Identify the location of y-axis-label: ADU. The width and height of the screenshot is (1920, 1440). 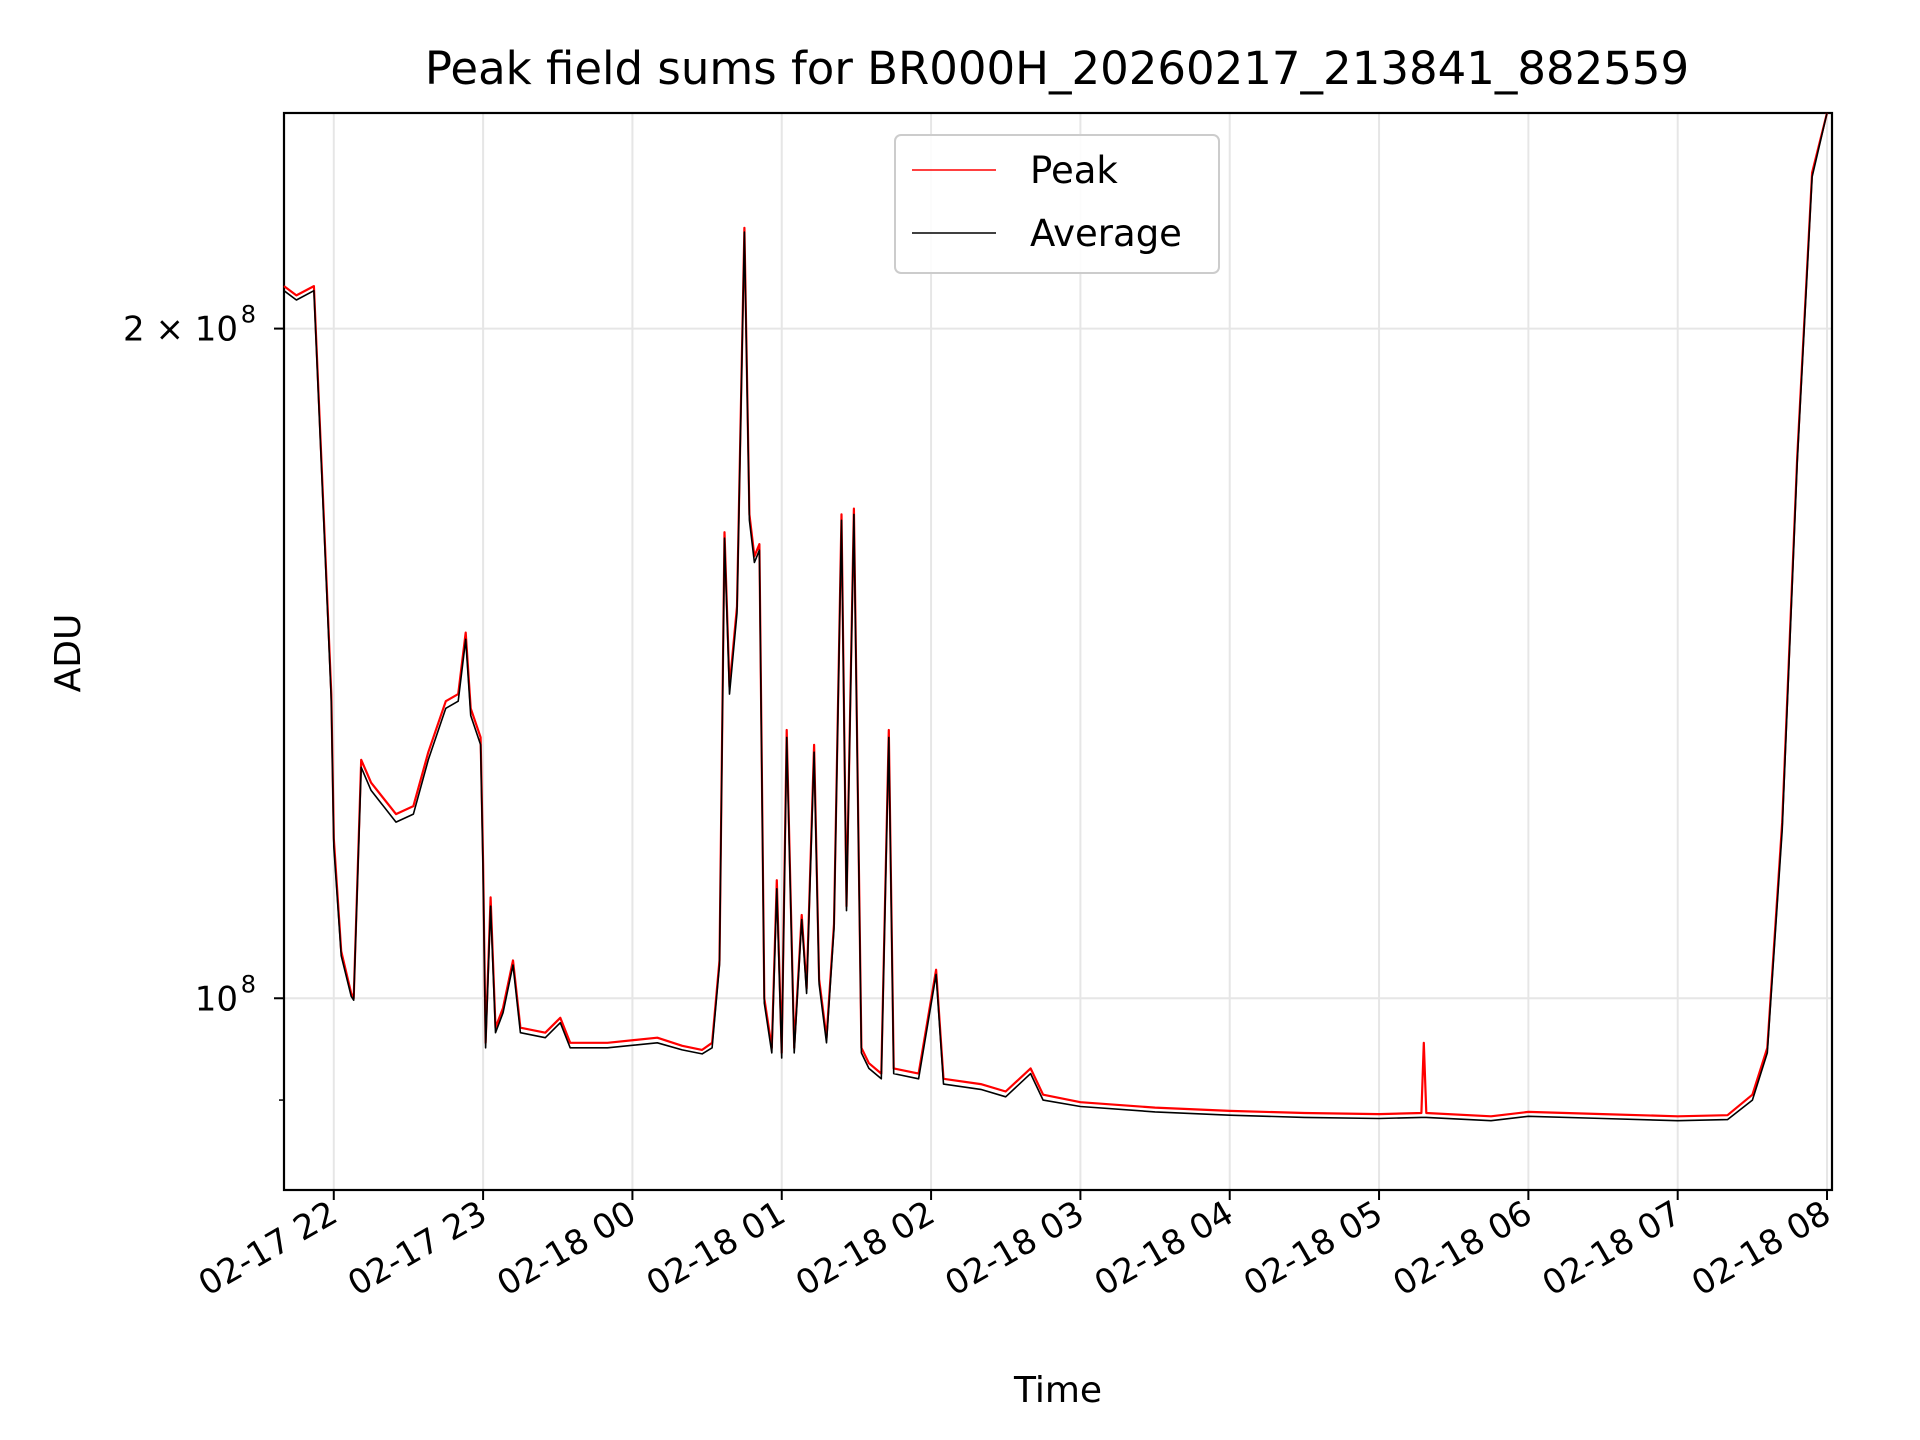
(68, 653).